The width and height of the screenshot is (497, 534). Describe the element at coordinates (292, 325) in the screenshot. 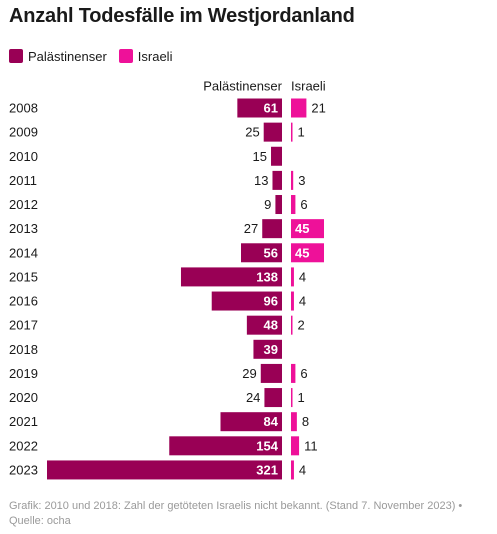

I see `bar-israelis-2017` at that location.